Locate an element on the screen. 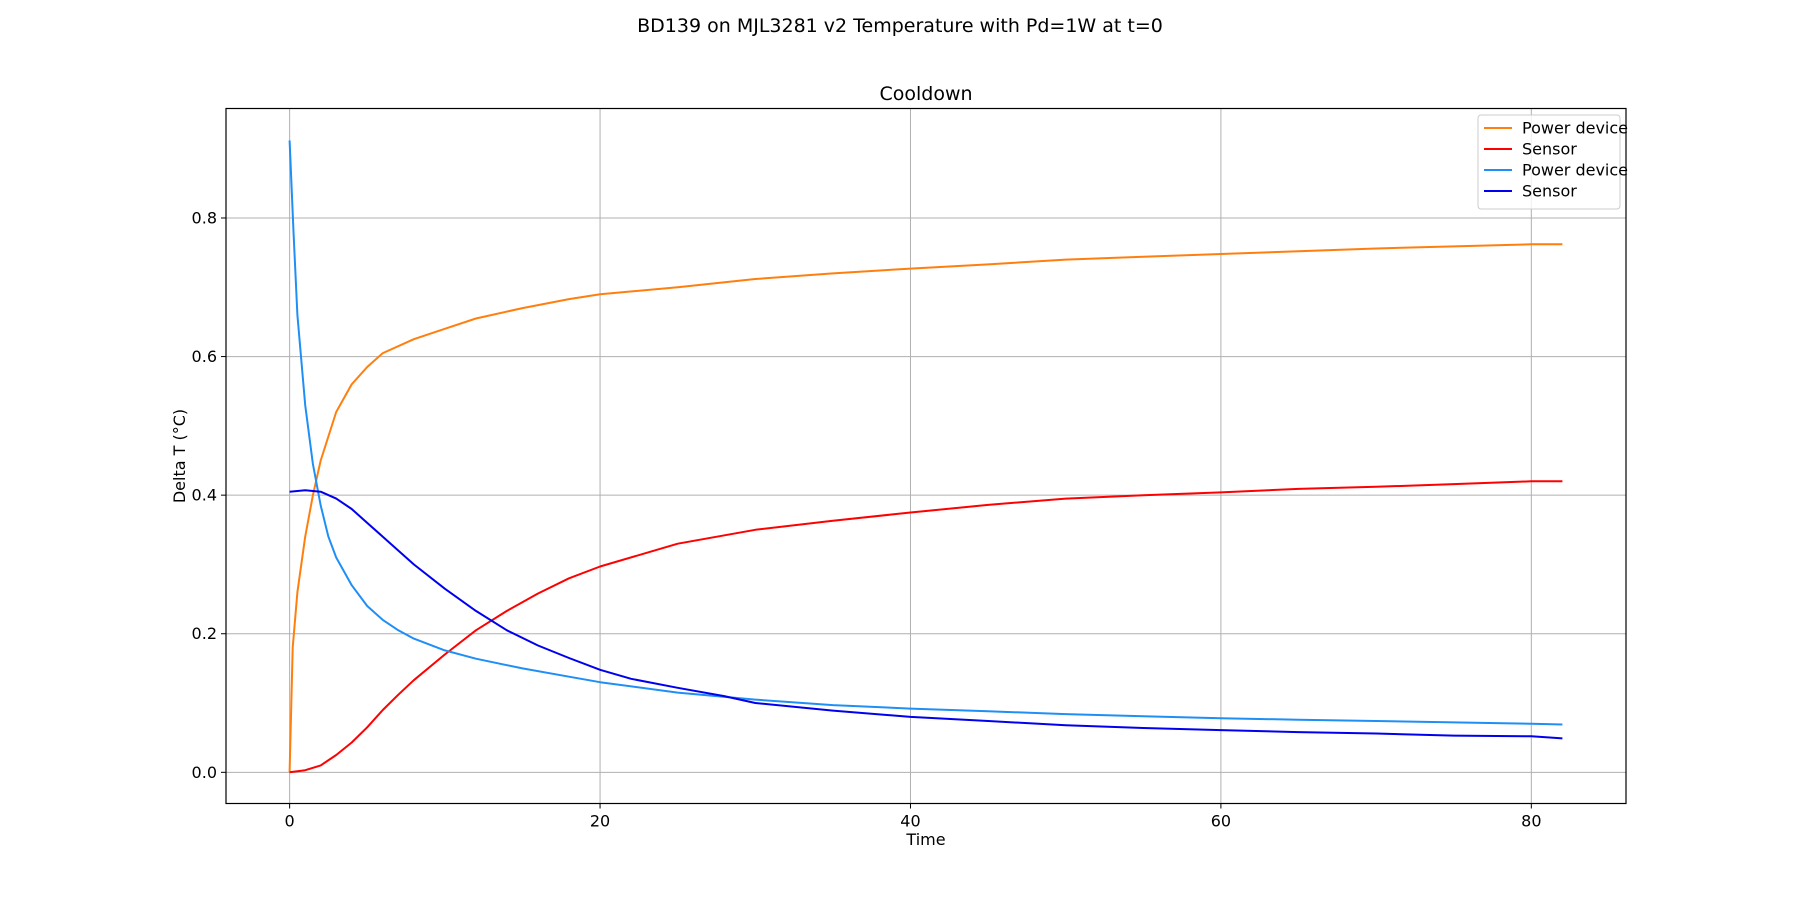  y-tick-label: 0.4 is located at coordinates (204, 495).